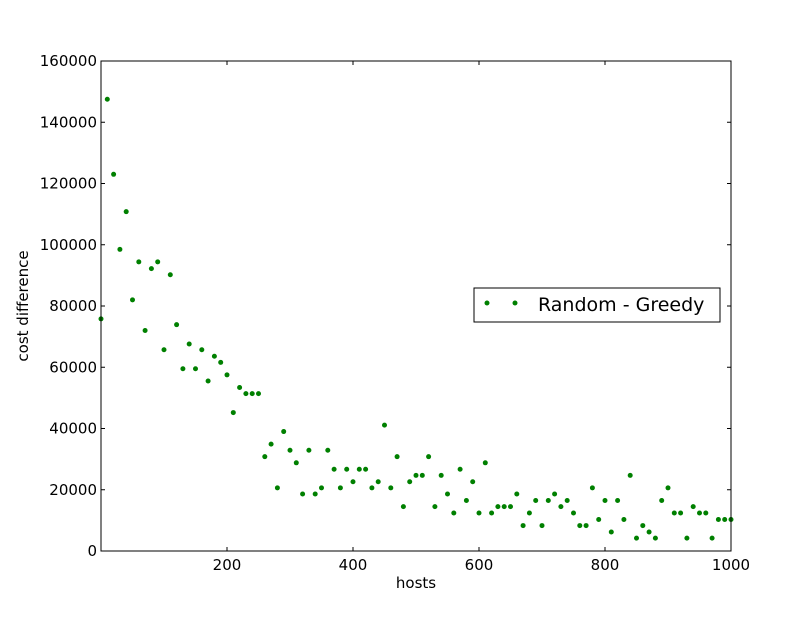 The height and width of the screenshot is (617, 812). What do you see at coordinates (73, 490) in the screenshot?
I see `y-tick-label: 20000` at bounding box center [73, 490].